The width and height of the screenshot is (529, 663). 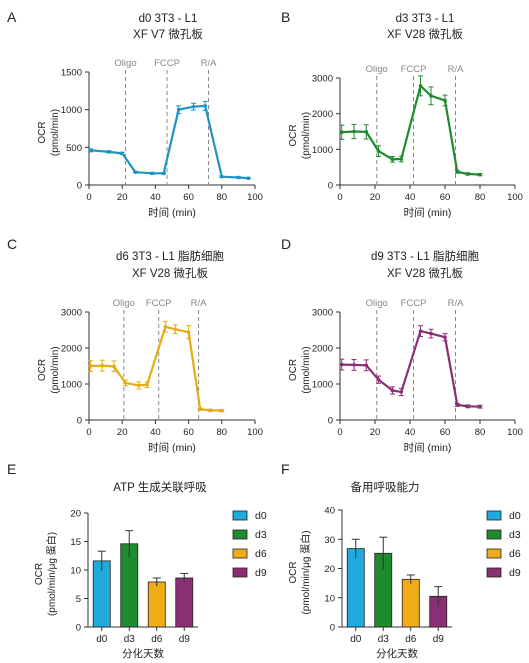 I want to click on panel-label: F, so click(x=285, y=469).